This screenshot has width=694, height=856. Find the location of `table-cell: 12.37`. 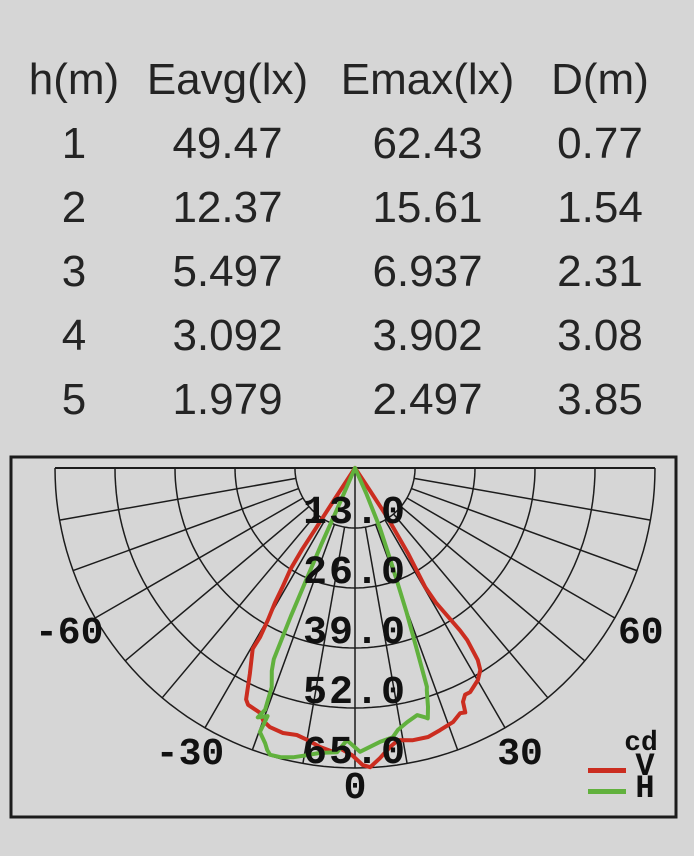

table-cell: 12.37 is located at coordinates (227, 207).